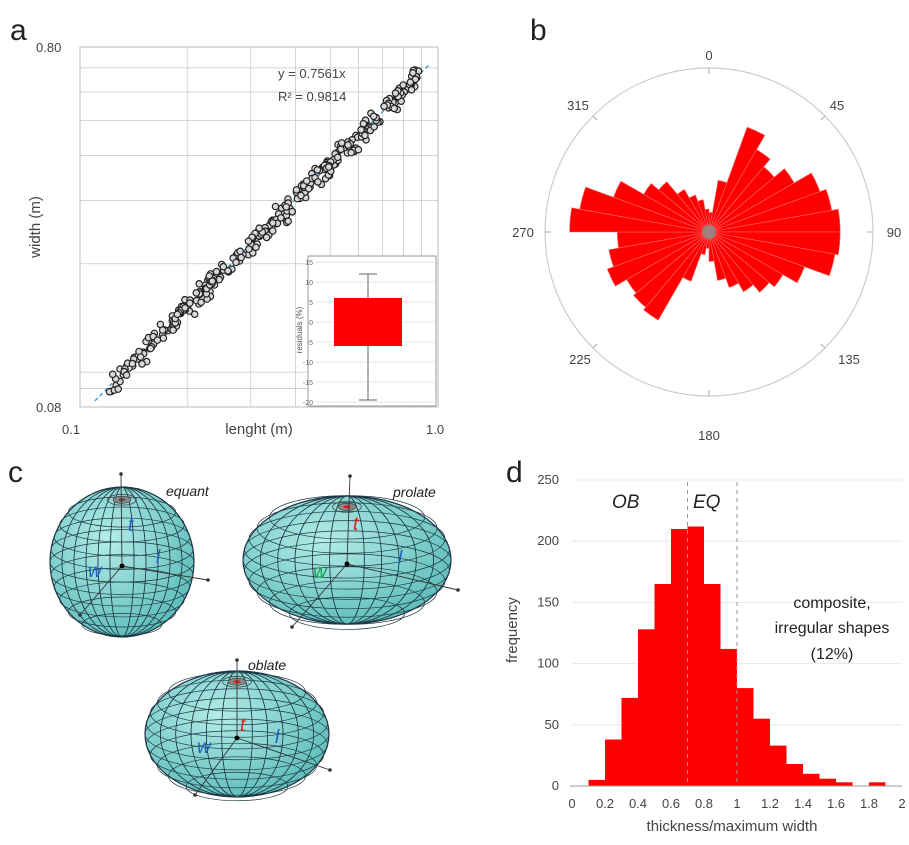 Image resolution: width=909 pixels, height=845 pixels. Describe the element at coordinates (309, 283) in the screenshot. I see `inset-tick-label: 10` at that location.